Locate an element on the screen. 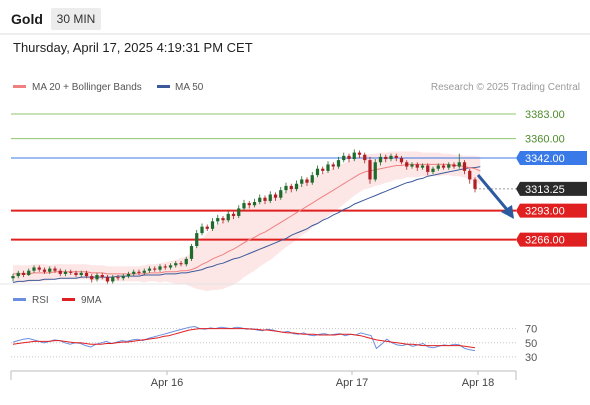  level-label-2: 3342.00 is located at coordinates (551, 157).